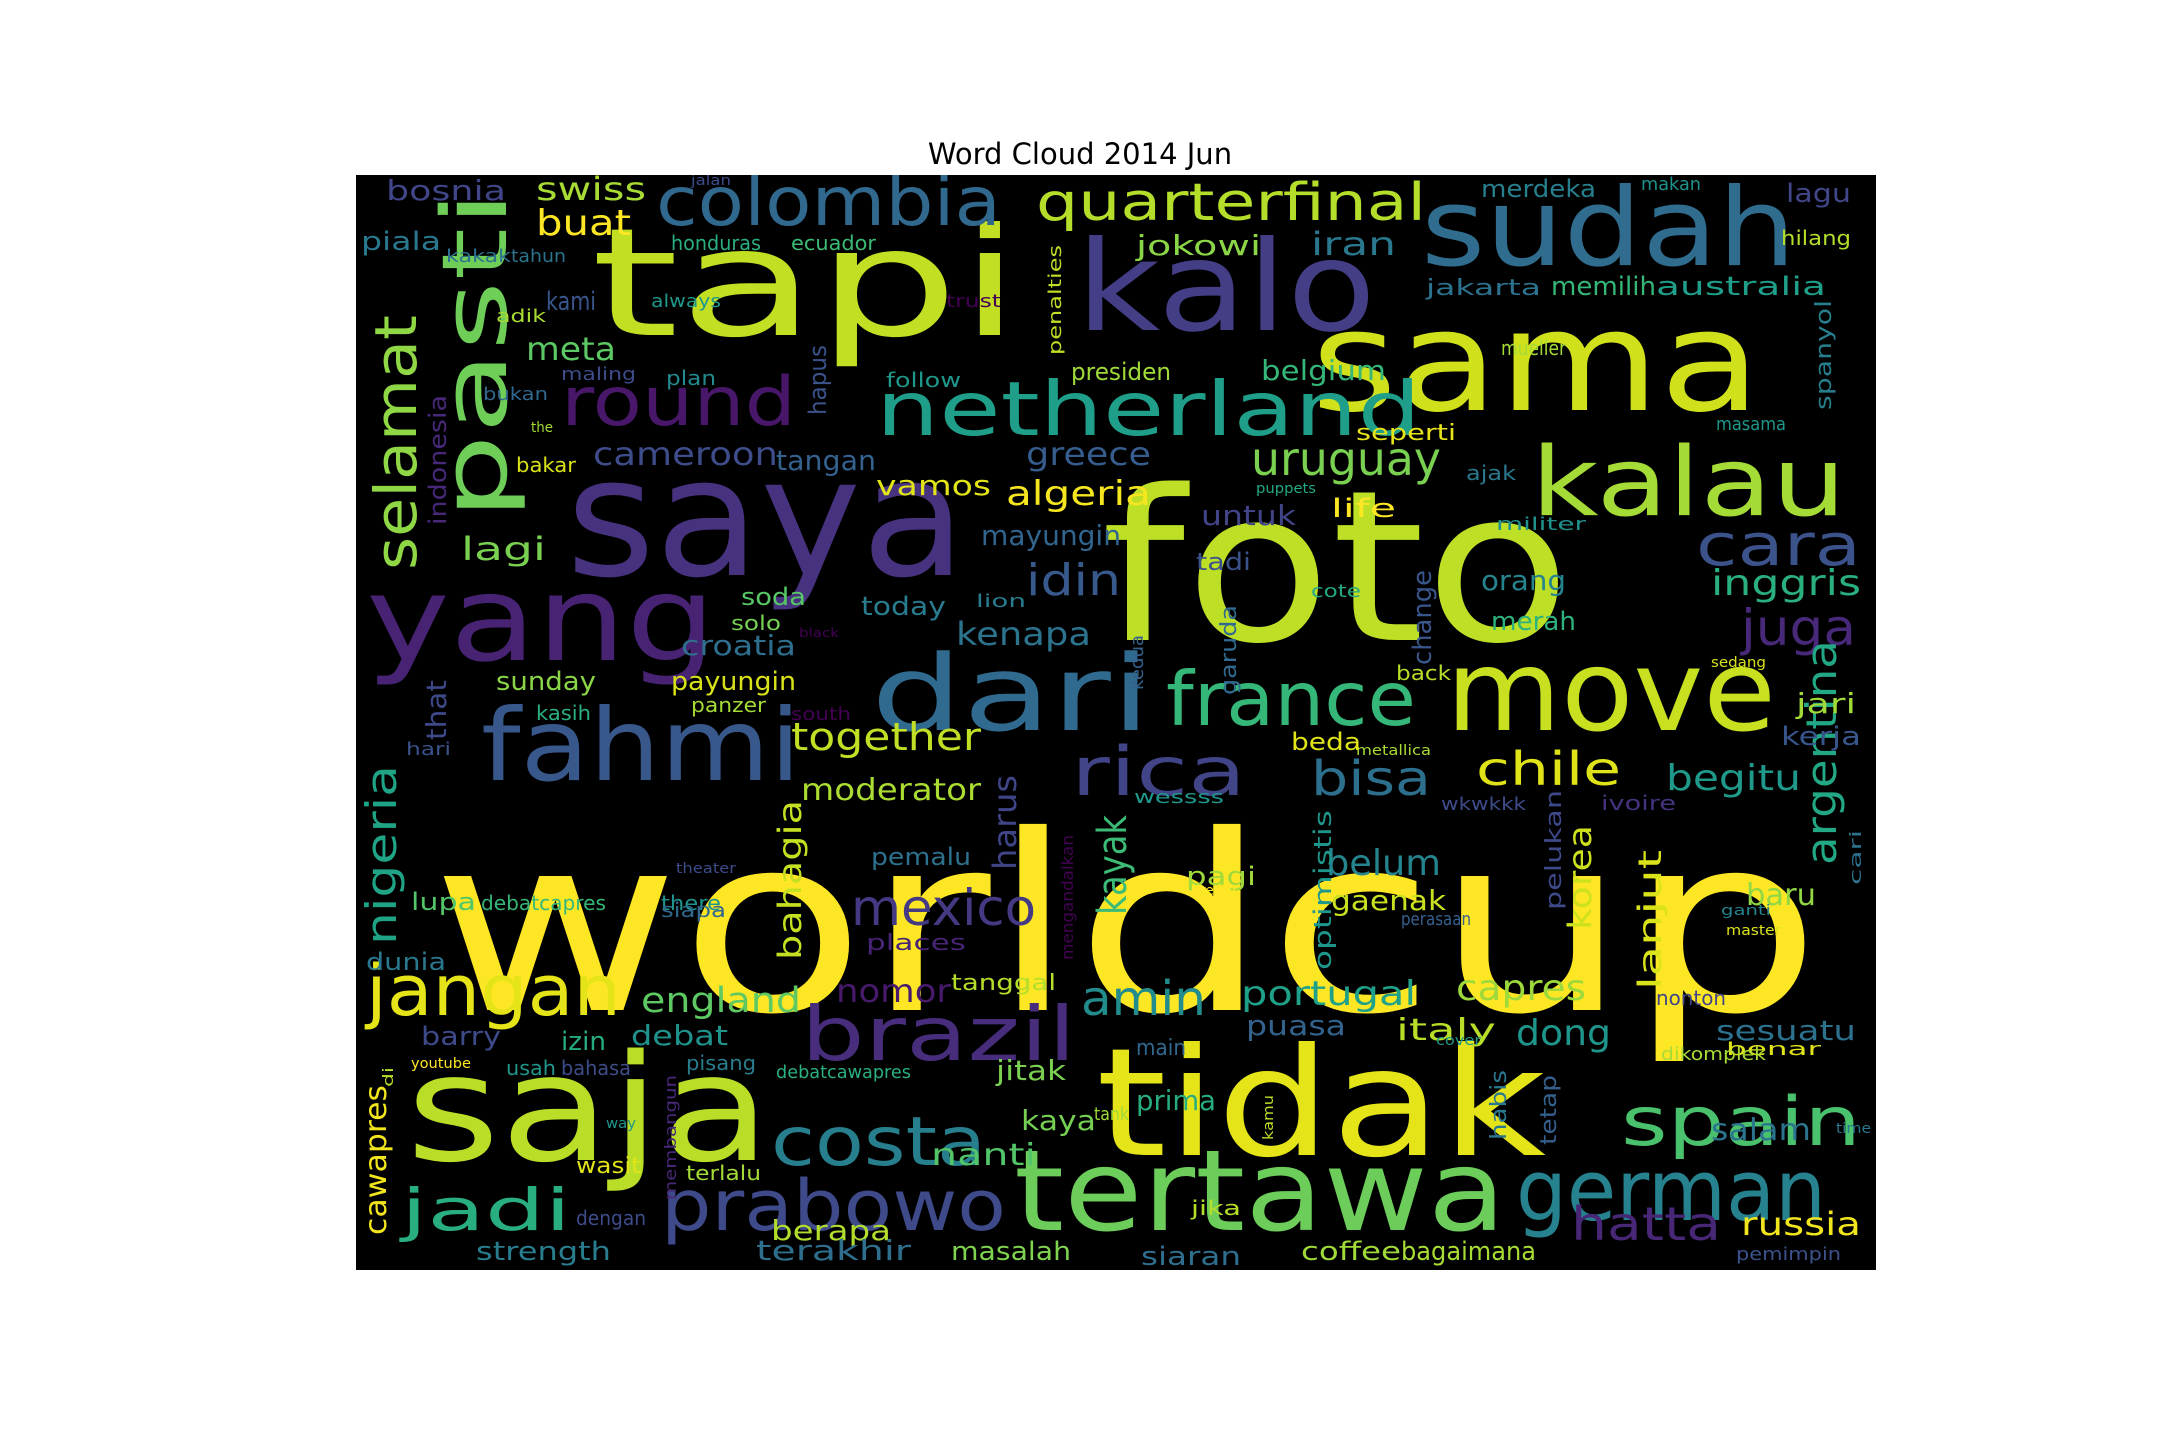 The width and height of the screenshot is (2160, 1440). I want to click on word-foto: foto, so click(1336, 567).